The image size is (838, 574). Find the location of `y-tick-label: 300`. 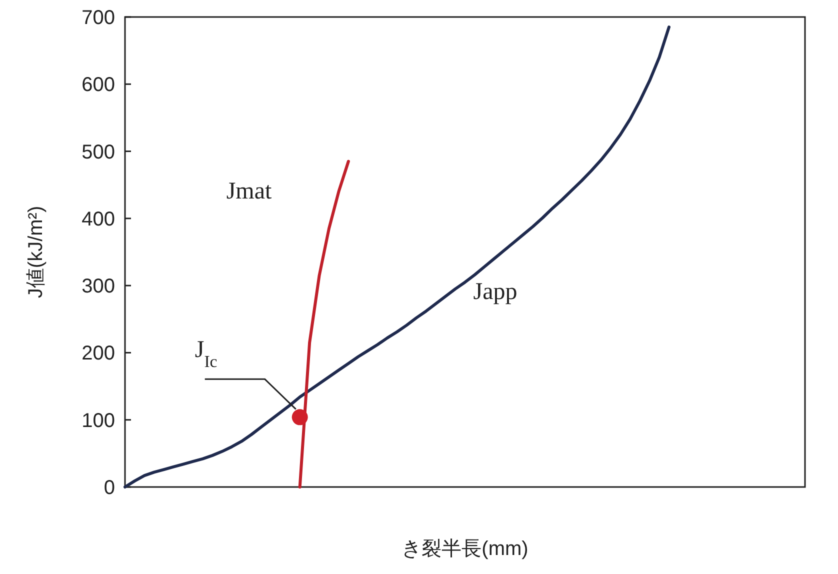

y-tick-label: 300 is located at coordinates (98, 287).